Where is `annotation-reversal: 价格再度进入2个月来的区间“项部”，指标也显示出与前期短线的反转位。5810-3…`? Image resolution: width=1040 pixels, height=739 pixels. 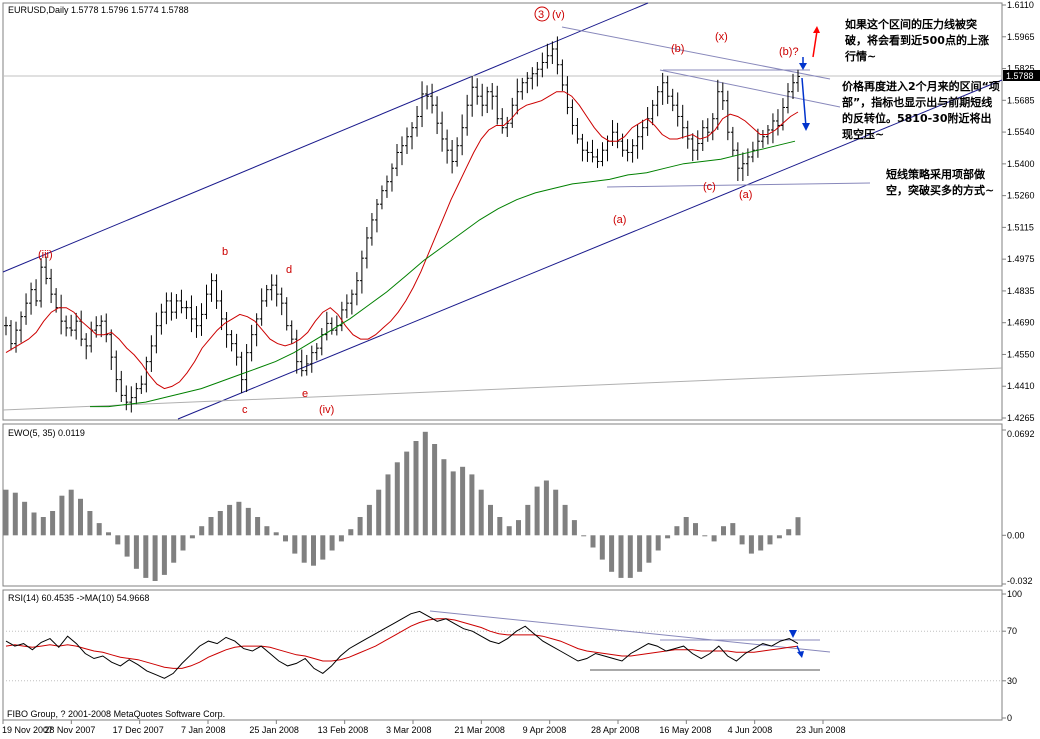
annotation-reversal: 价格再度进入2个月来的区间“项部”，指标也显示出与前期短线的反转位。5810-3… is located at coordinates (921, 110).